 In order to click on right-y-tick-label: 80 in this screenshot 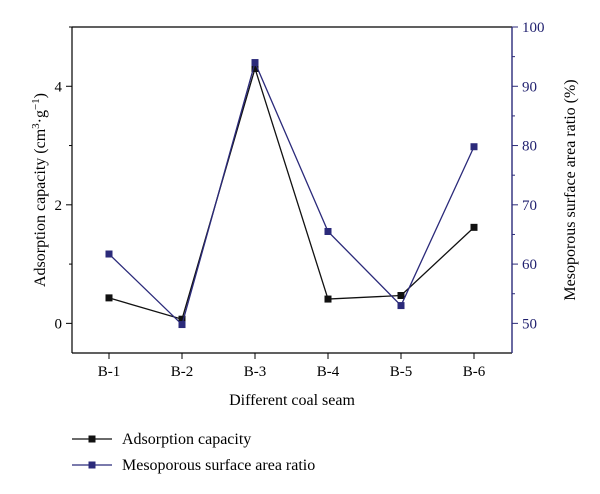, I will do `click(529, 147)`.